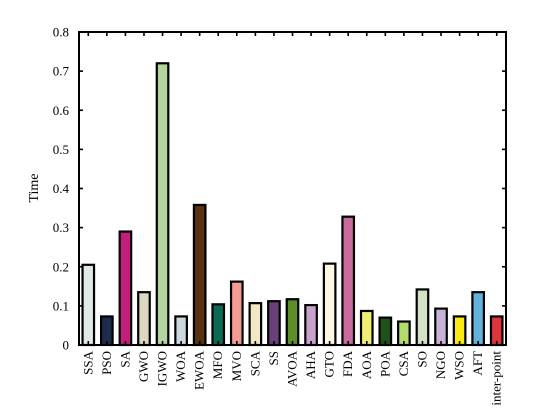 The height and width of the screenshot is (420, 560). I want to click on bar-igwo, so click(162, 204).